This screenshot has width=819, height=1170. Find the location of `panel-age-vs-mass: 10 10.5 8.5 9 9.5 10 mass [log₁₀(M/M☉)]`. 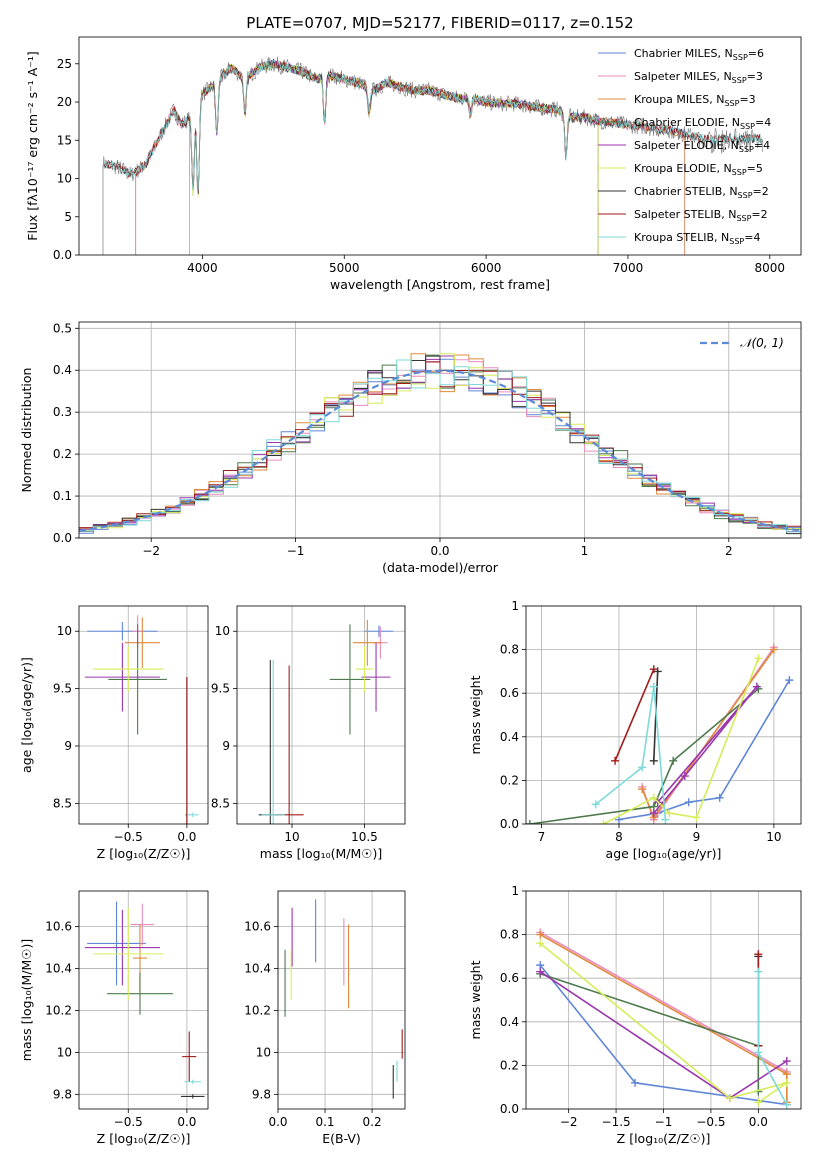

panel-age-vs-mass: 10 10.5 8.5 9 9.5 10 mass [log₁₀(M/M☉)] is located at coordinates (308, 733).